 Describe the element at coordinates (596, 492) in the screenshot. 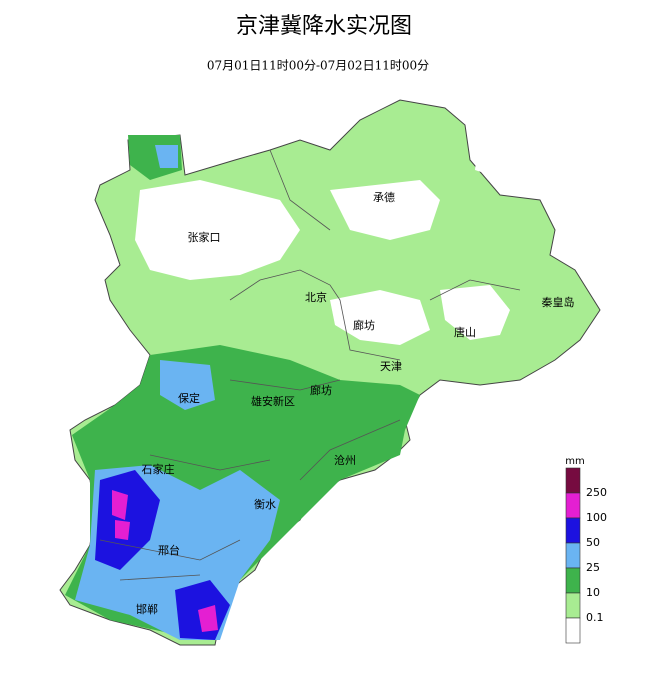

I see `legend-label: 250` at that location.